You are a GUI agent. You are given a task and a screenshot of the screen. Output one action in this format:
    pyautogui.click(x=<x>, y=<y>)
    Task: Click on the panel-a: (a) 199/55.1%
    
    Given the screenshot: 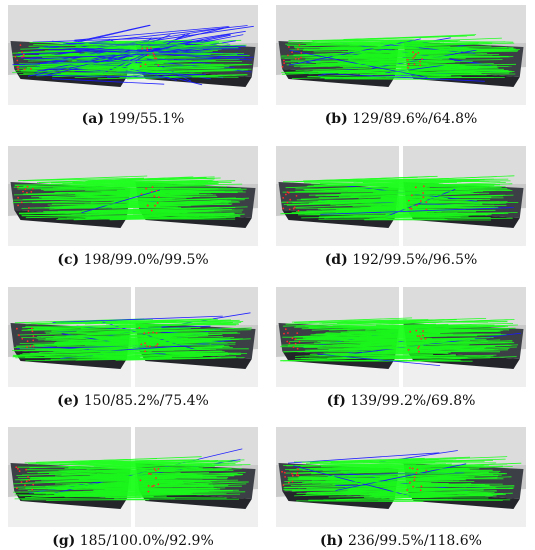 What is the action you would take?
    pyautogui.click(x=133, y=66)
    